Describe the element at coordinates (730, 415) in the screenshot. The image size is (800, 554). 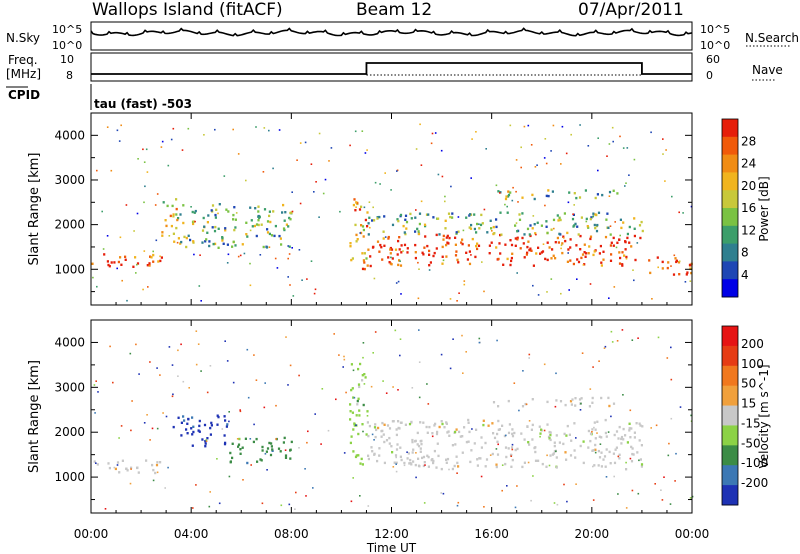
I see `colorbar-frame` at that location.